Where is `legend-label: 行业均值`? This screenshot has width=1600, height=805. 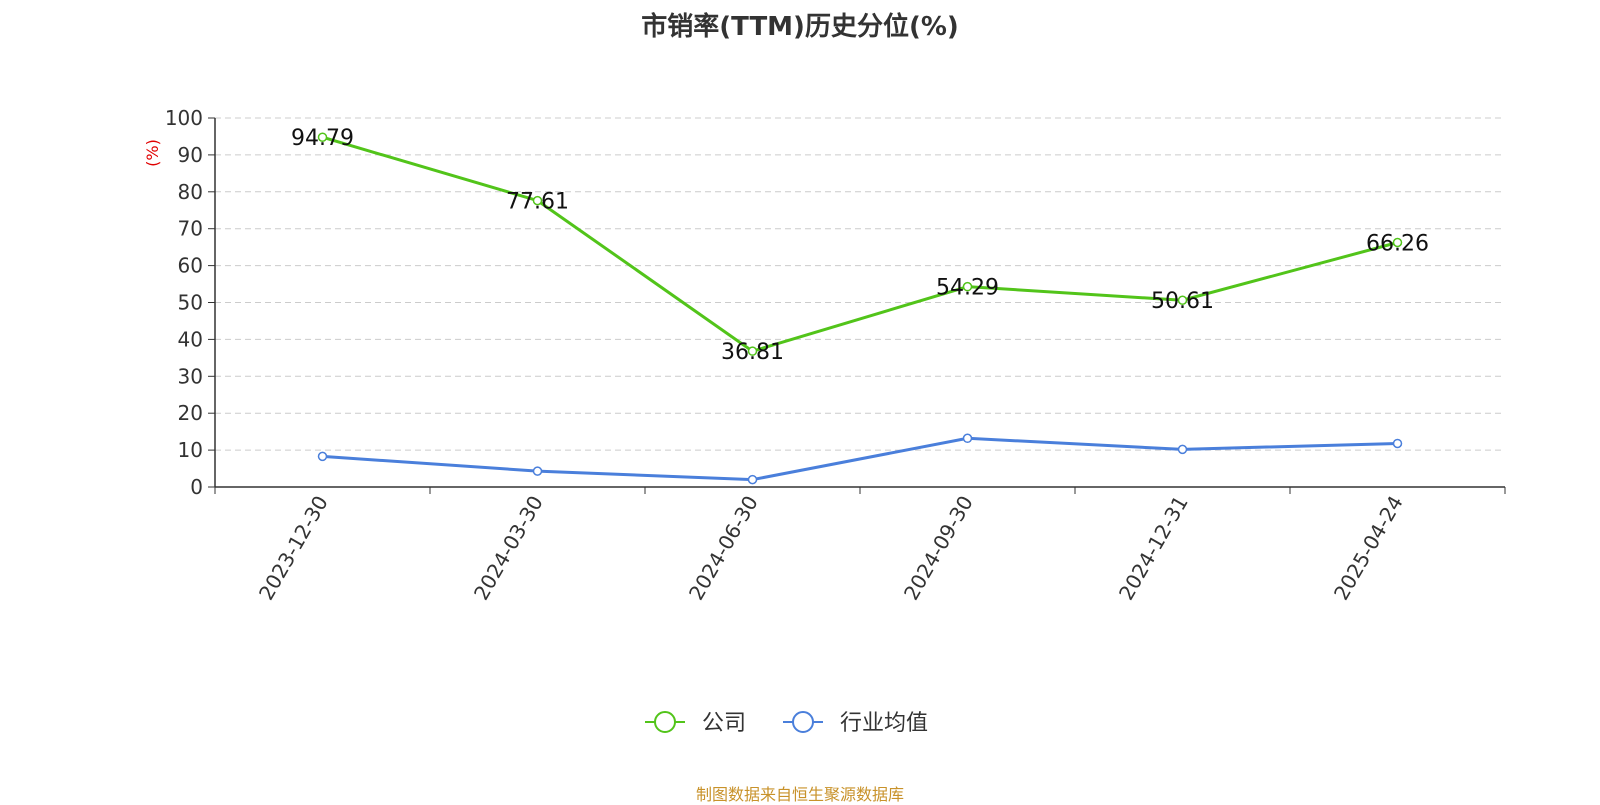
legend-label: 行业均值 is located at coordinates (884, 723).